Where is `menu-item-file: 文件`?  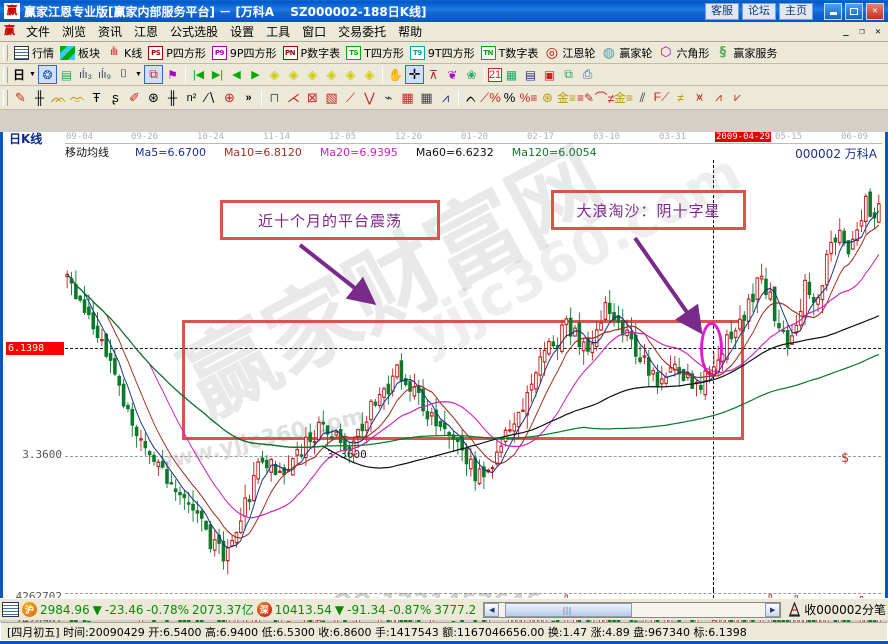
menu-item-file: 文件 is located at coordinates (38, 32).